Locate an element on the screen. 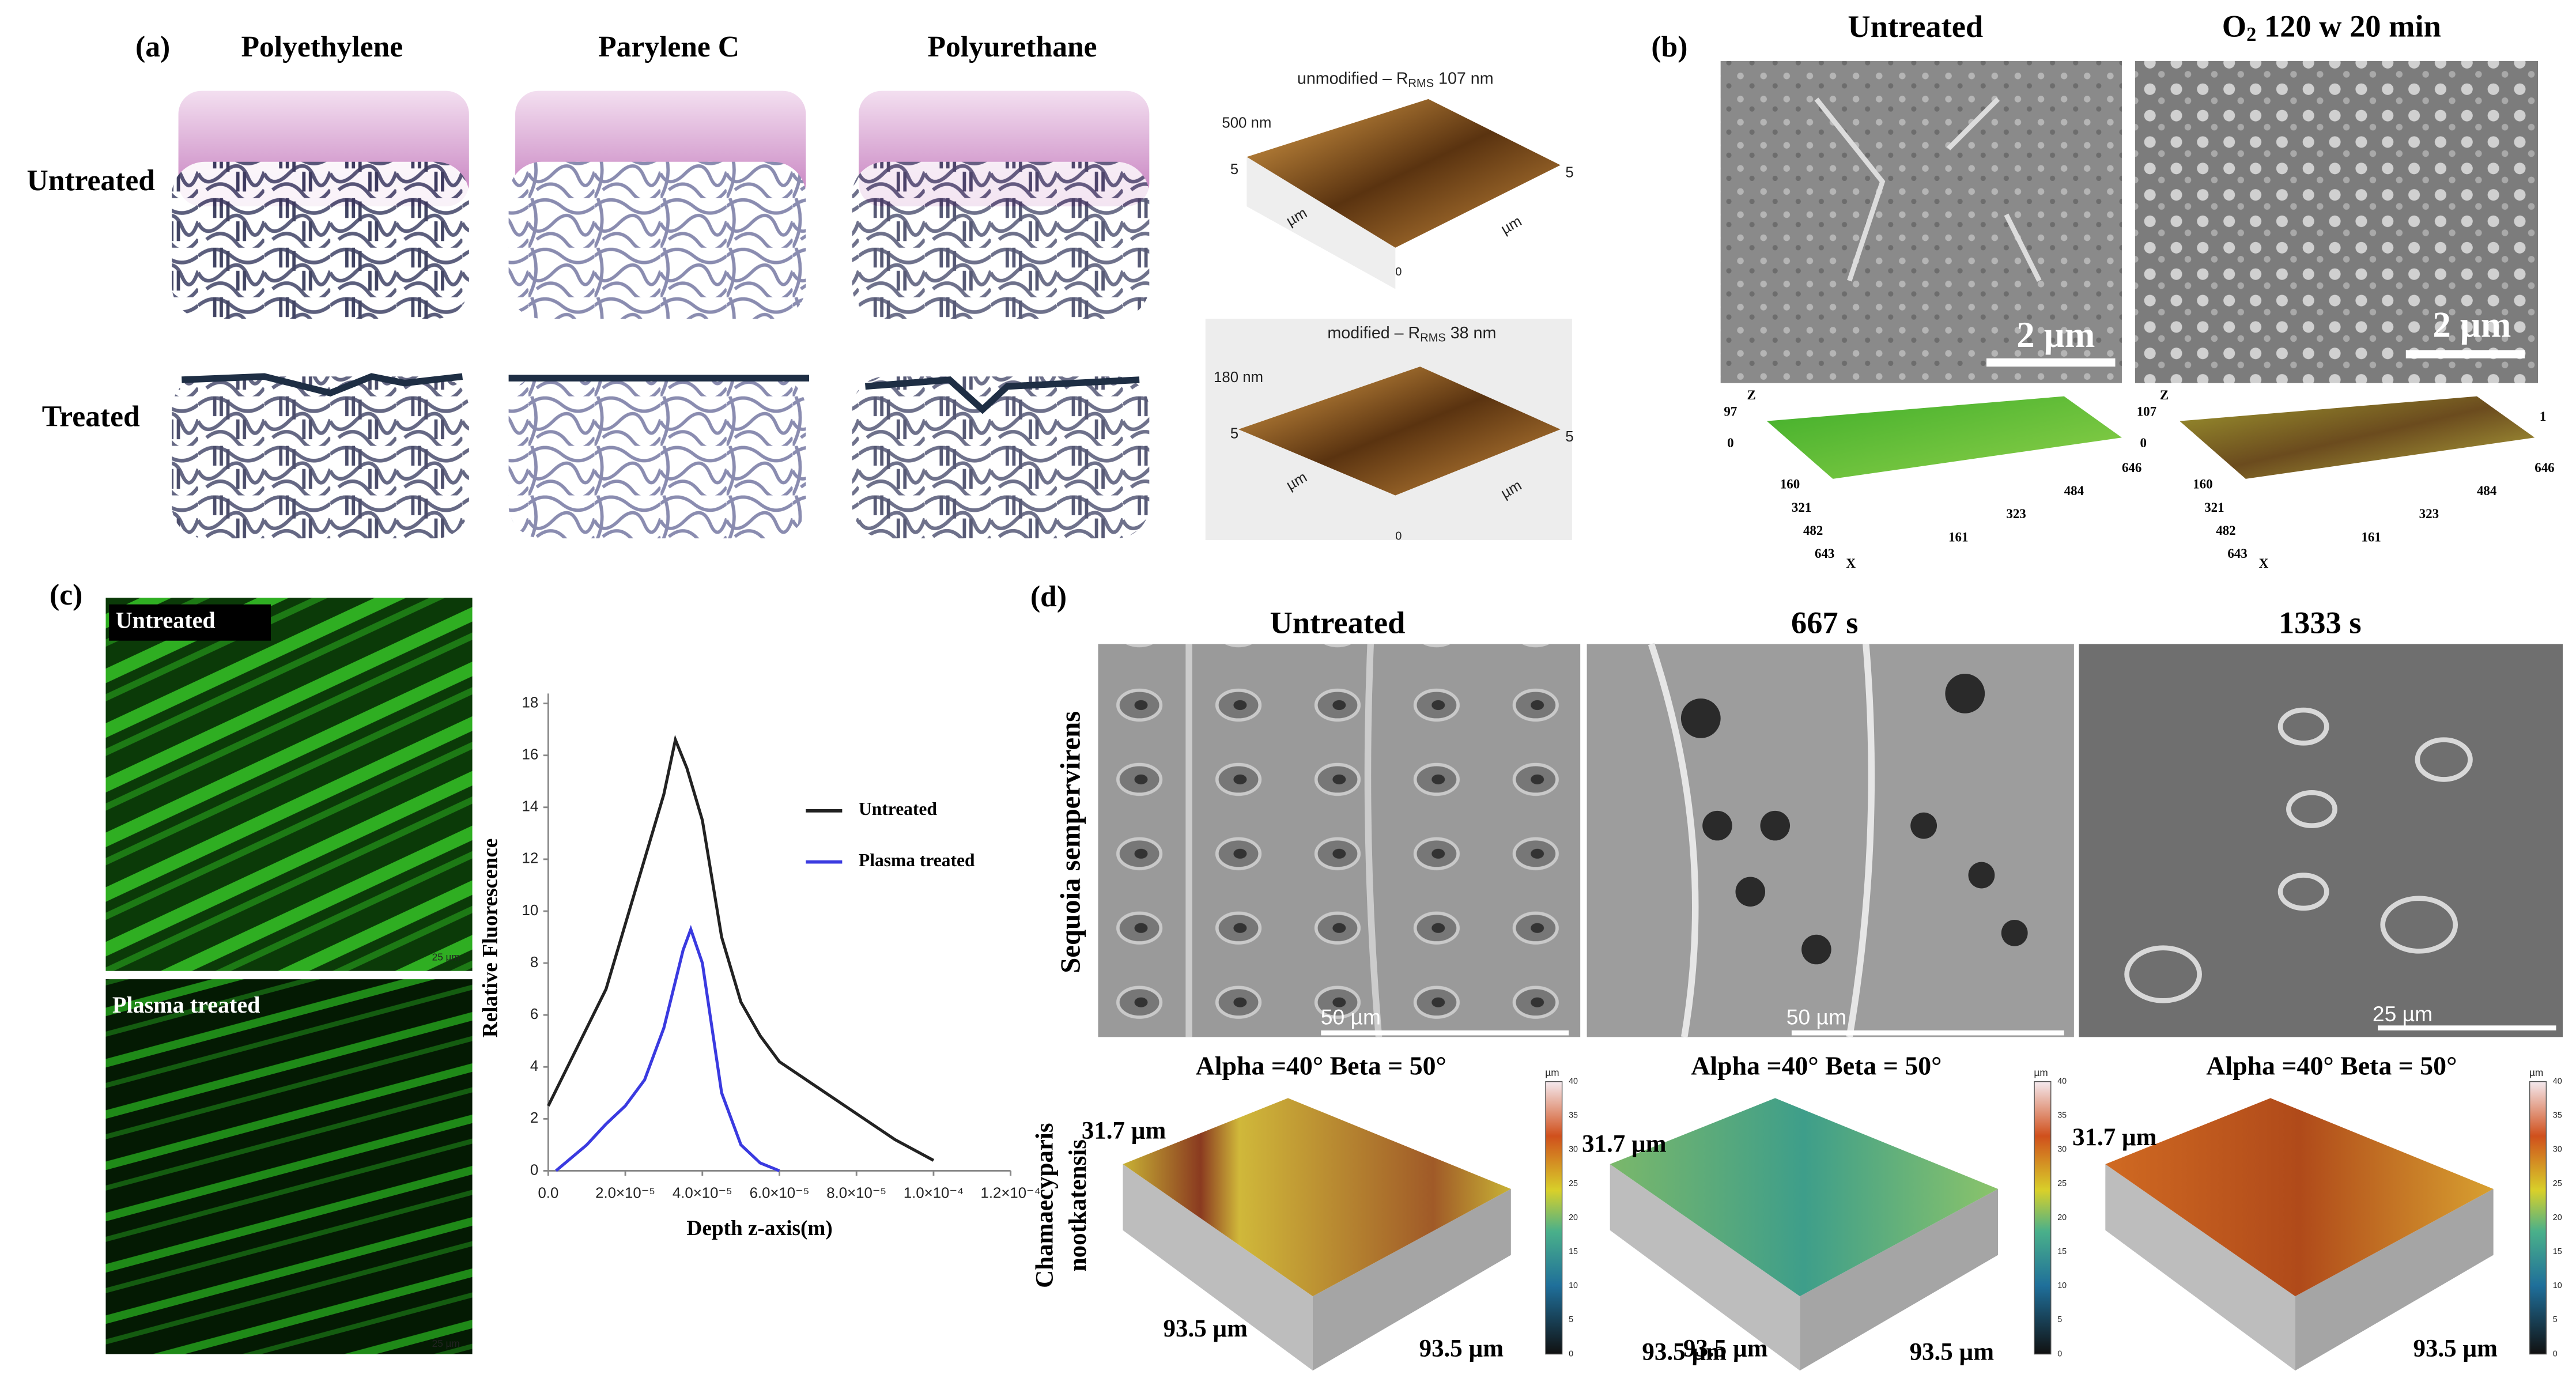 This screenshot has width=2576, height=1397. label: 107 is located at coordinates (2146, 412).